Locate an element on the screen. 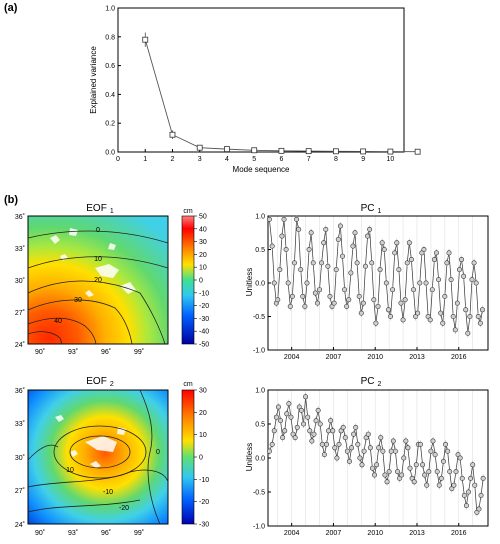 This screenshot has width=500, height=544. x-tick-label: 7 is located at coordinates (309, 159).